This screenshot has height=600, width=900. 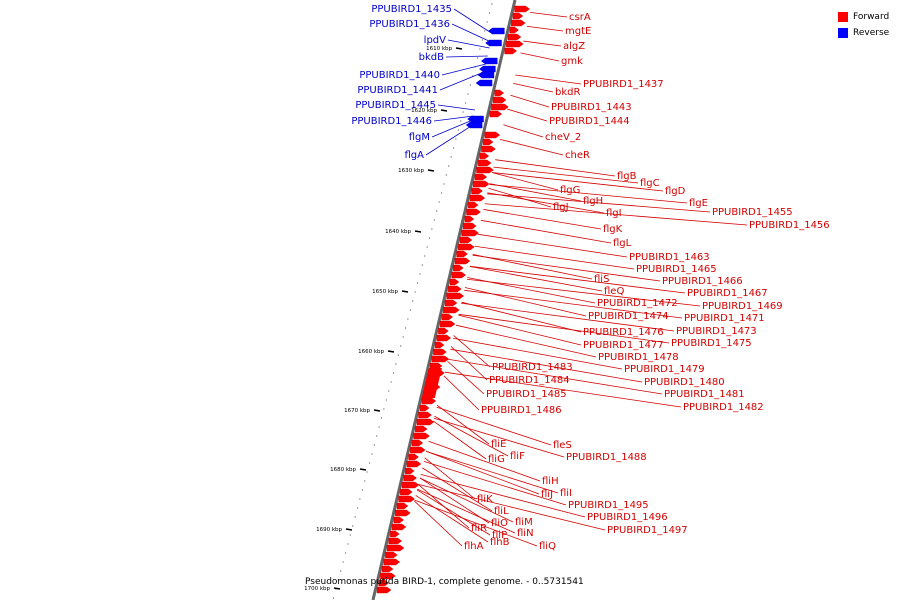 What do you see at coordinates (637, 303) in the screenshot?
I see `forward-gene-label: PPUBIRD1_1472` at bounding box center [637, 303].